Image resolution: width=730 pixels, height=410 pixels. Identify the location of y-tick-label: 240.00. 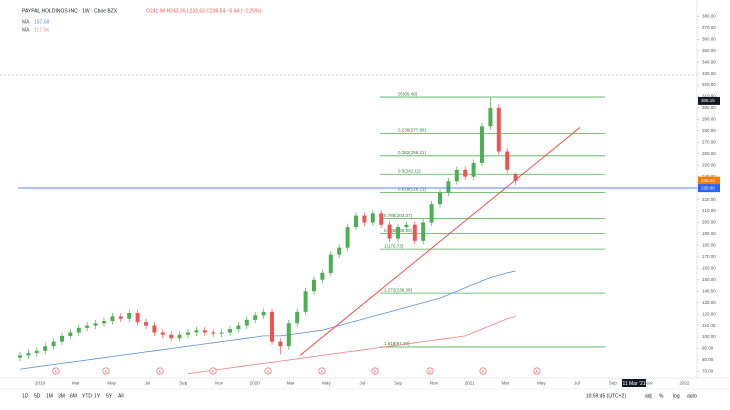
(709, 176).